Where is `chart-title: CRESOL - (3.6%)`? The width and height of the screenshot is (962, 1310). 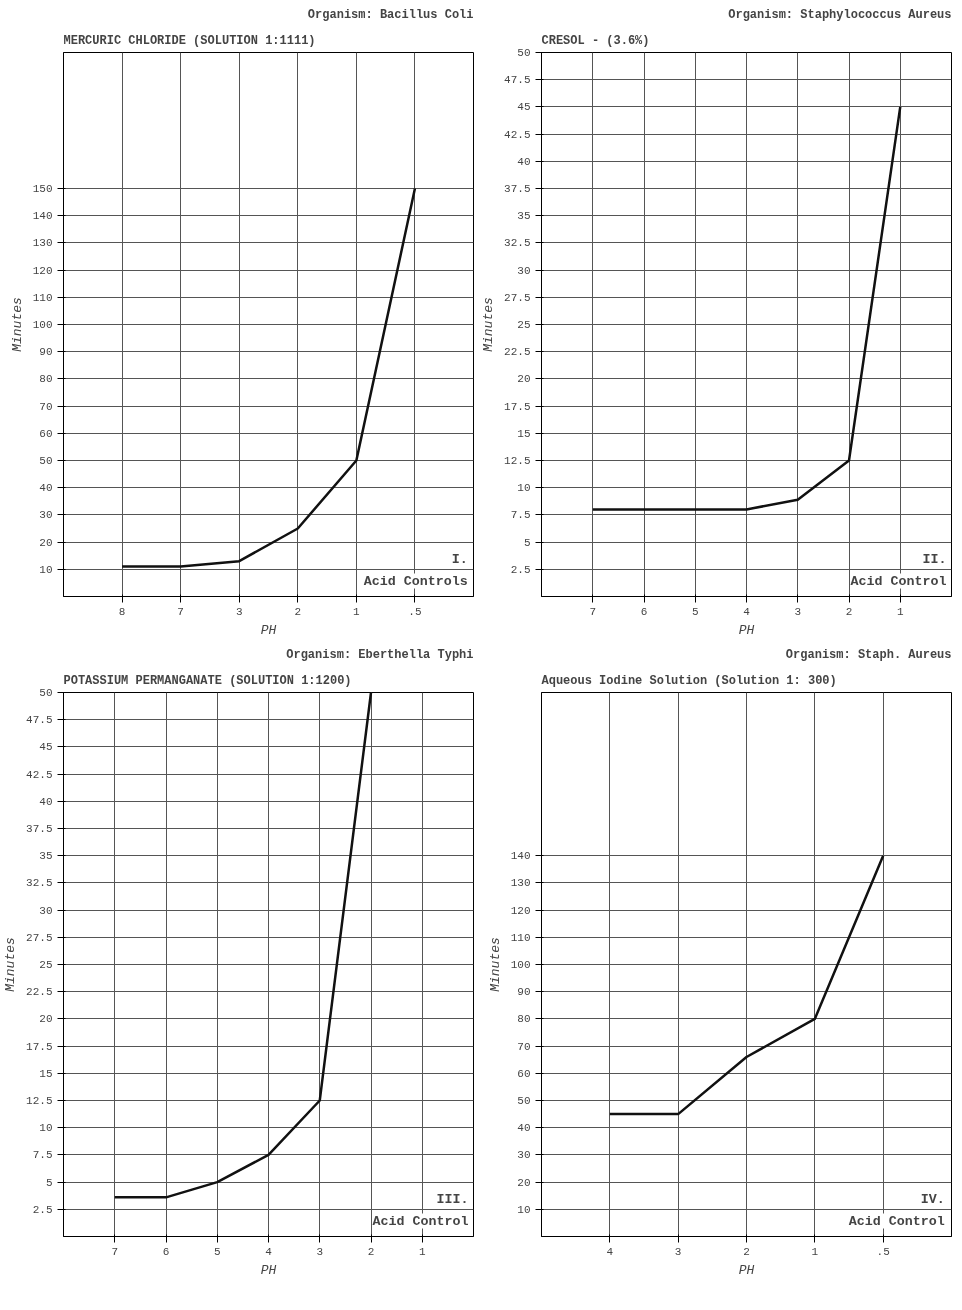 chart-title: CRESOL - (3.6%) is located at coordinates (595, 40).